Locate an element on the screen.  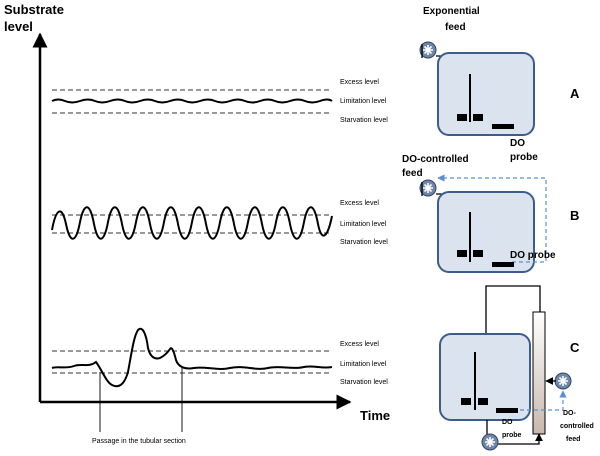
limitation-label-c: Limitation level is located at coordinates (363, 364).